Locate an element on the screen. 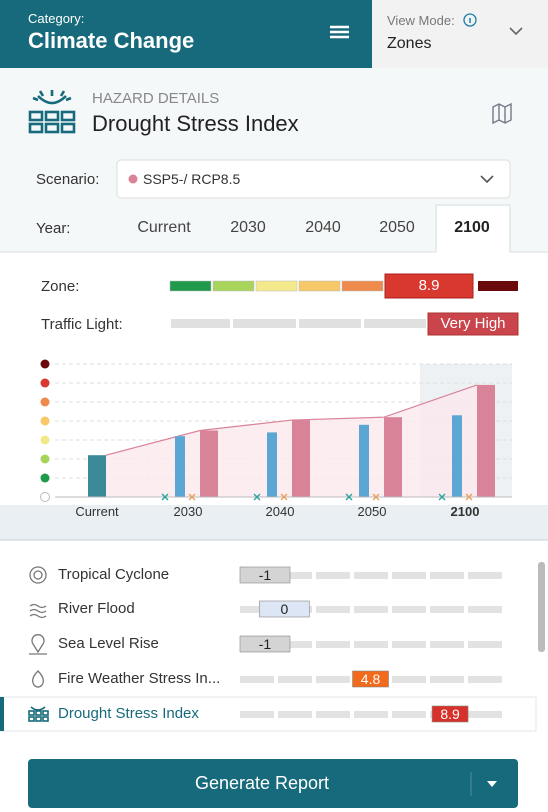  header-right is located at coordinates (460, 34).